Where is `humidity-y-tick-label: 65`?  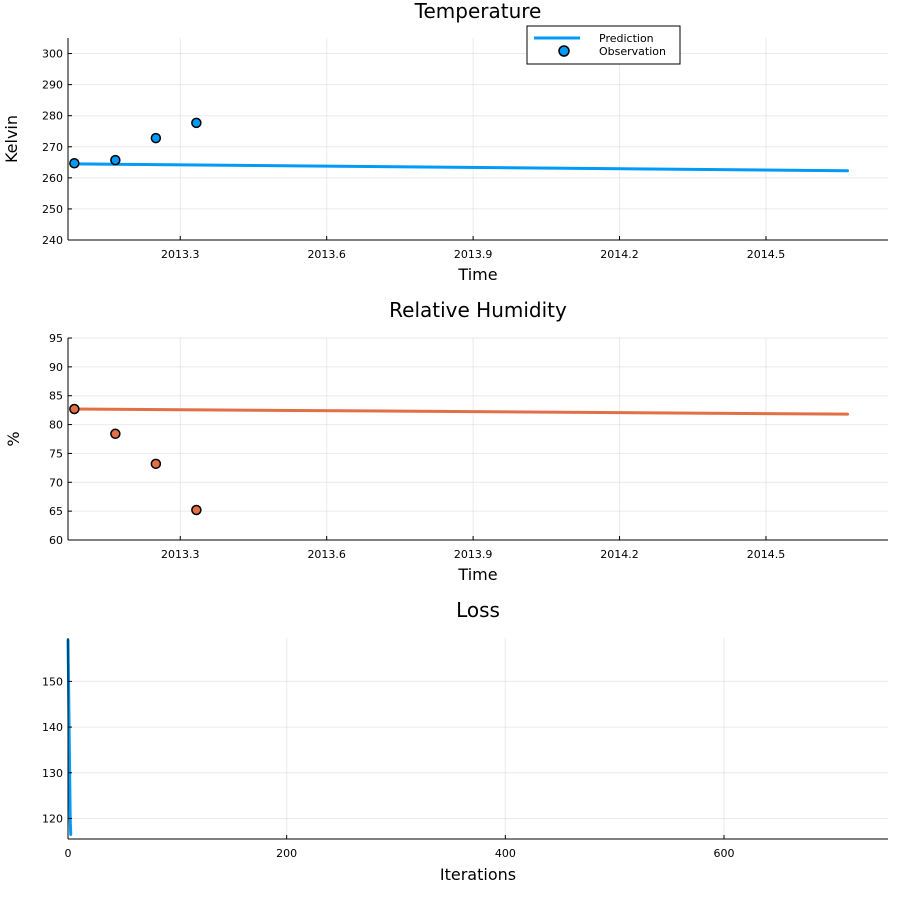 humidity-y-tick-label: 65 is located at coordinates (56, 511).